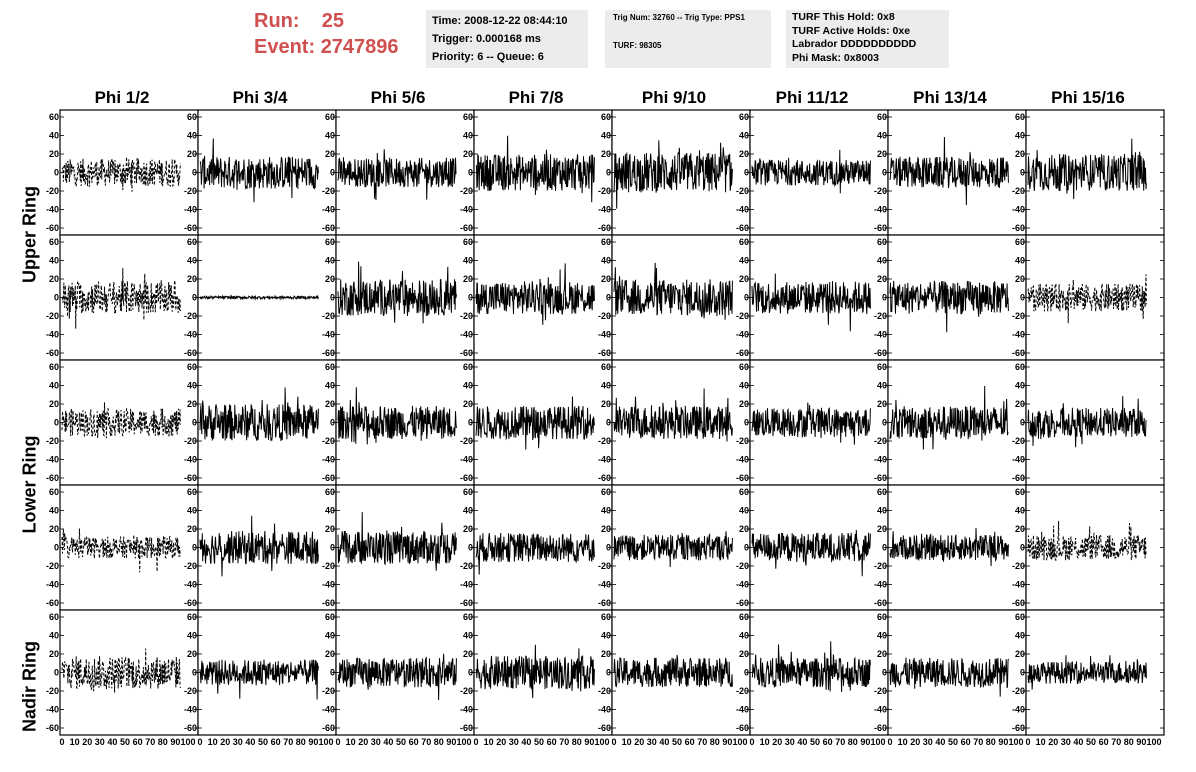 The image size is (1196, 772). What do you see at coordinates (854, 44) in the screenshot?
I see `labrador-text: Labrador DDDDDDDDDD` at bounding box center [854, 44].